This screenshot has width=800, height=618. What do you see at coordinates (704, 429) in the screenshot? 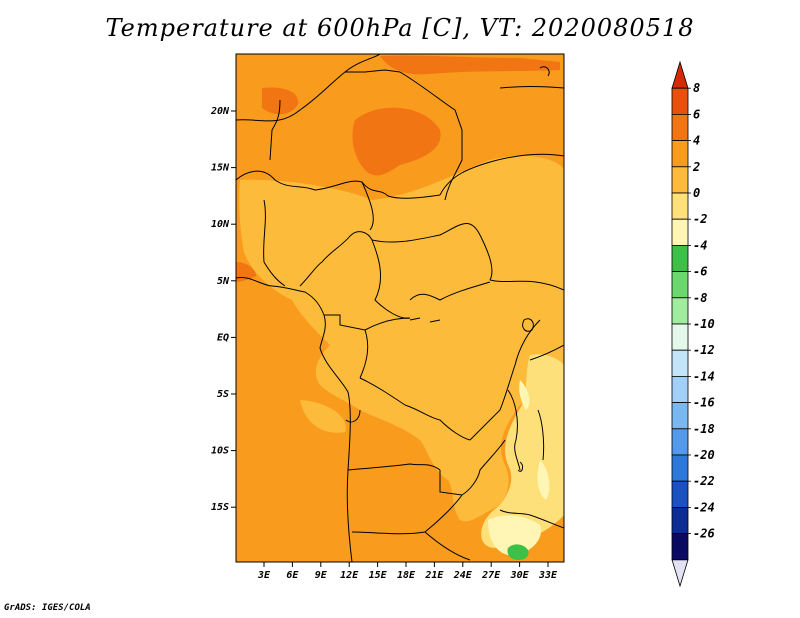
I see `colorbar-label: -18` at bounding box center [704, 429].